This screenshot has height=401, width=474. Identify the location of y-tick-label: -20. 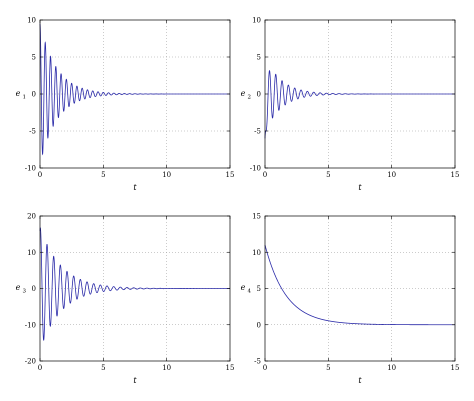
(30, 362).